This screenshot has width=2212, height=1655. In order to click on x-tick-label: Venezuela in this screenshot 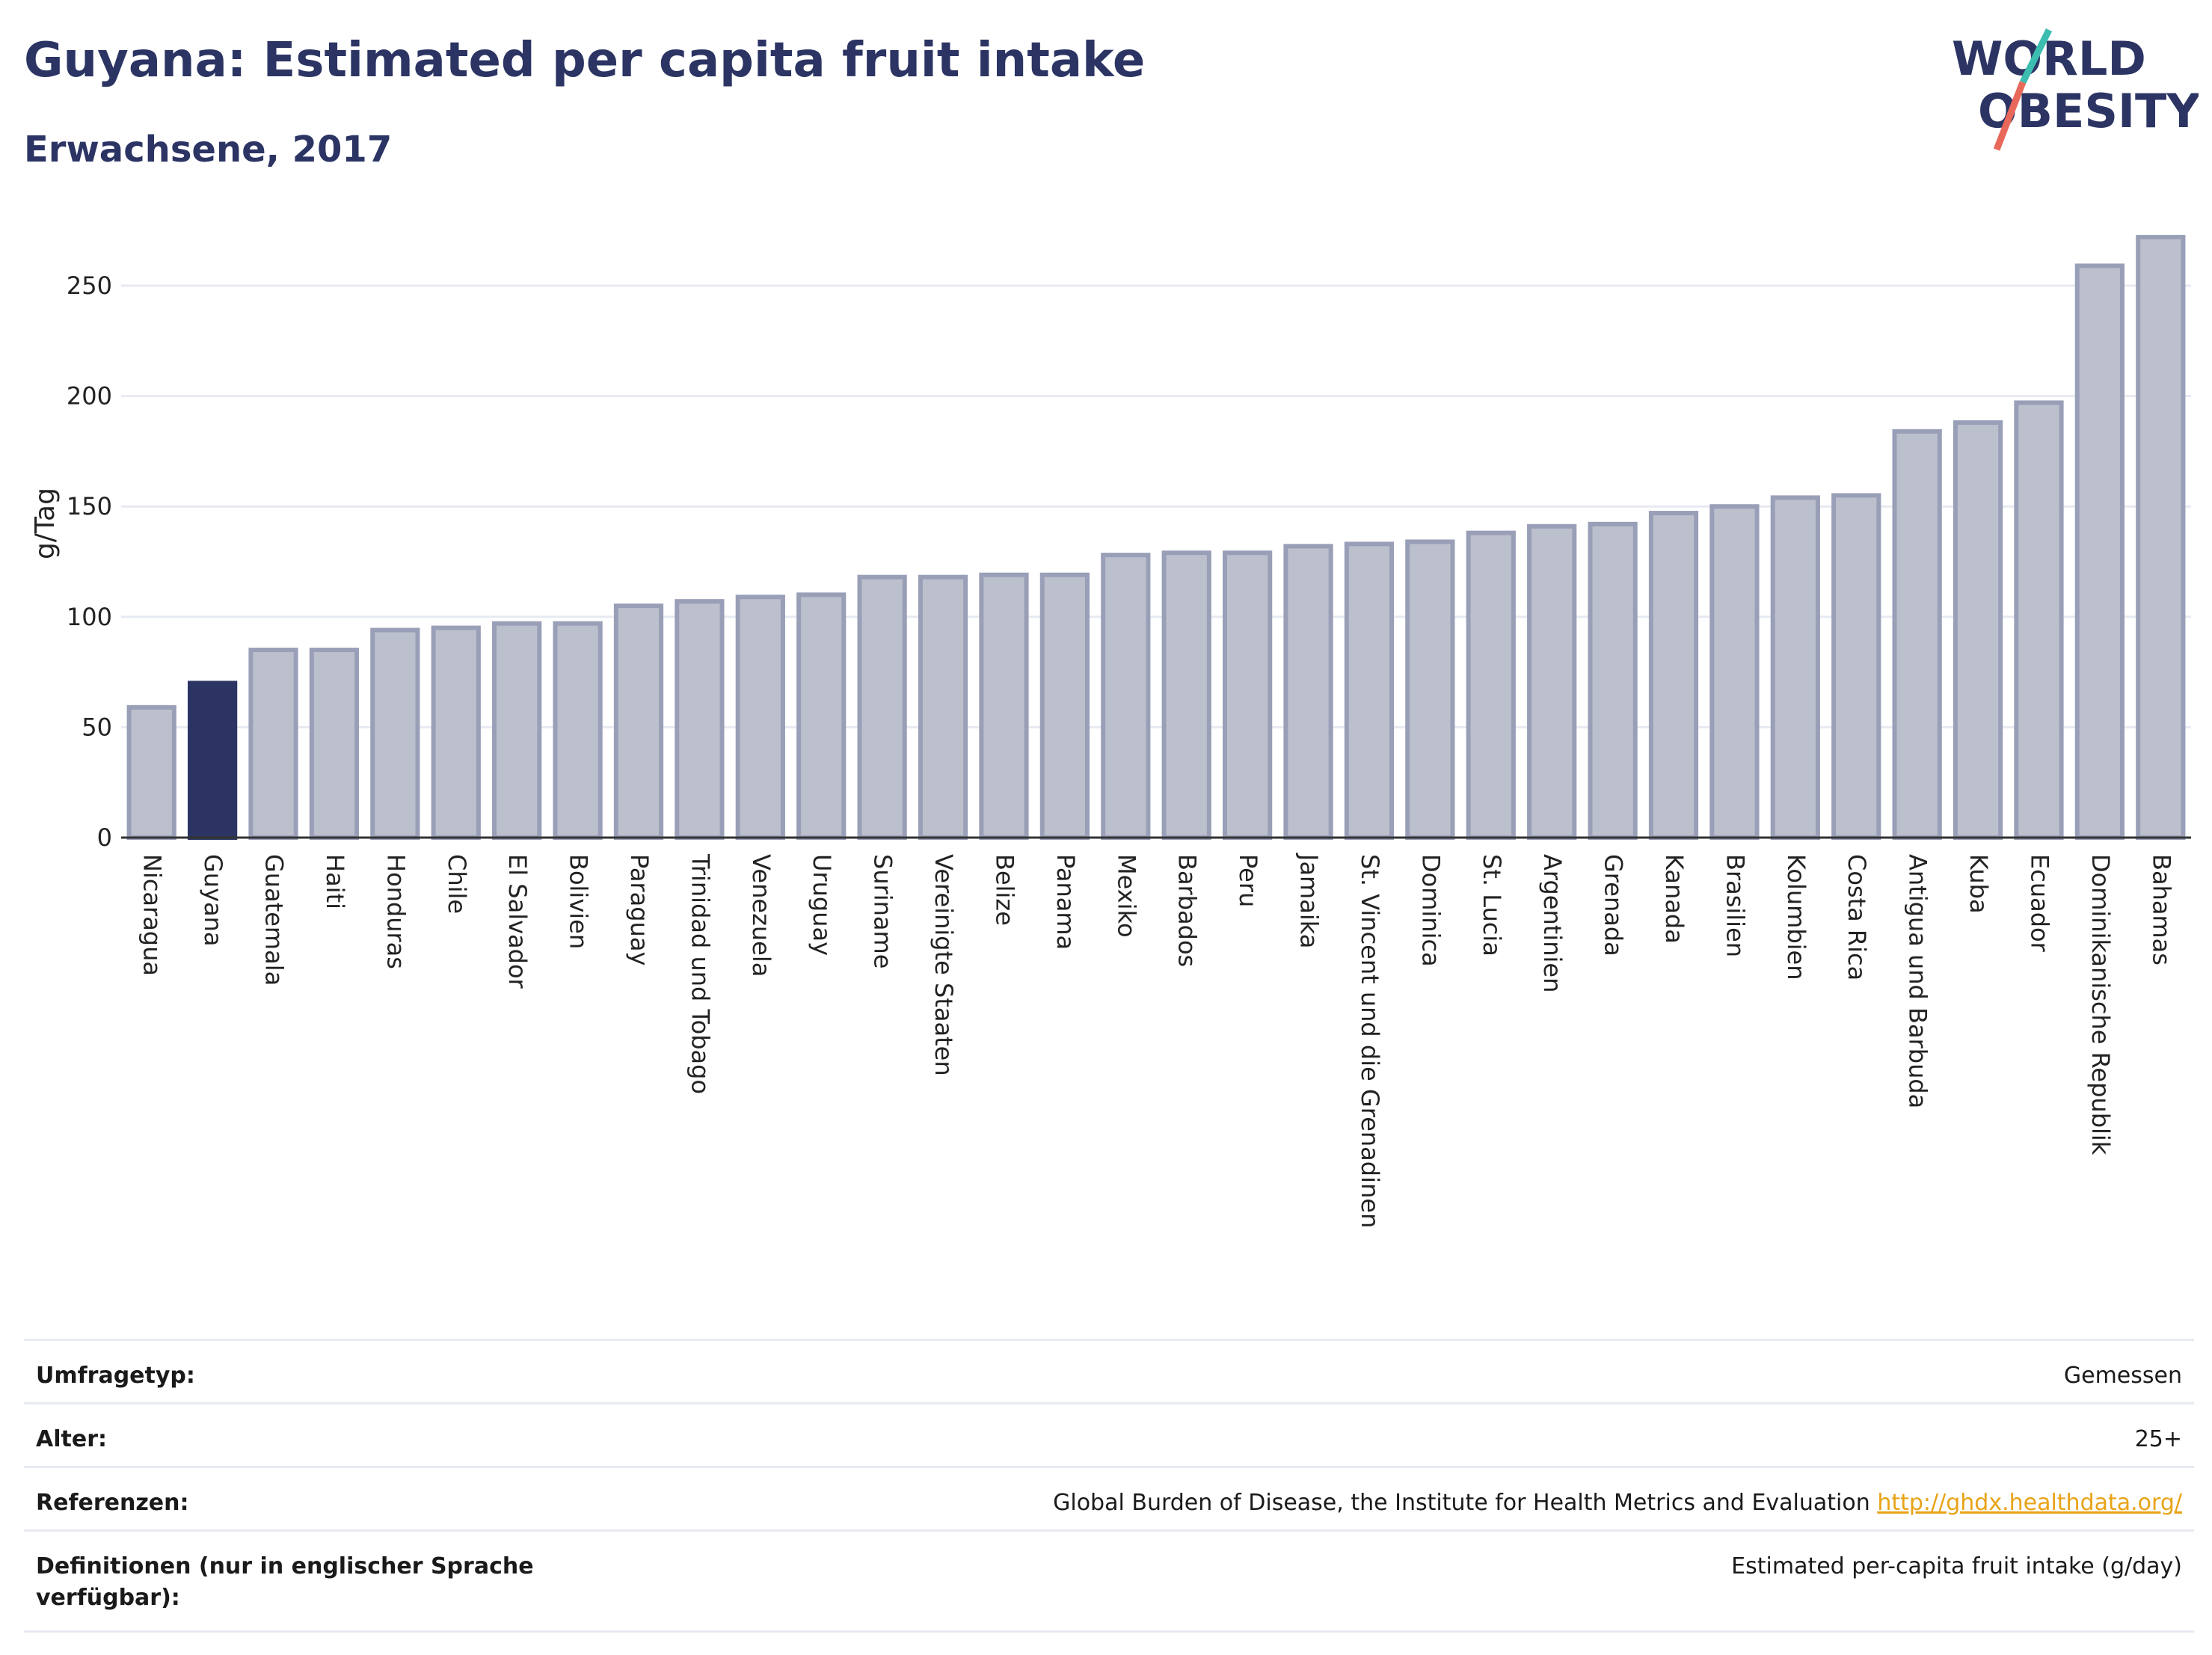, I will do `click(761, 915)`.